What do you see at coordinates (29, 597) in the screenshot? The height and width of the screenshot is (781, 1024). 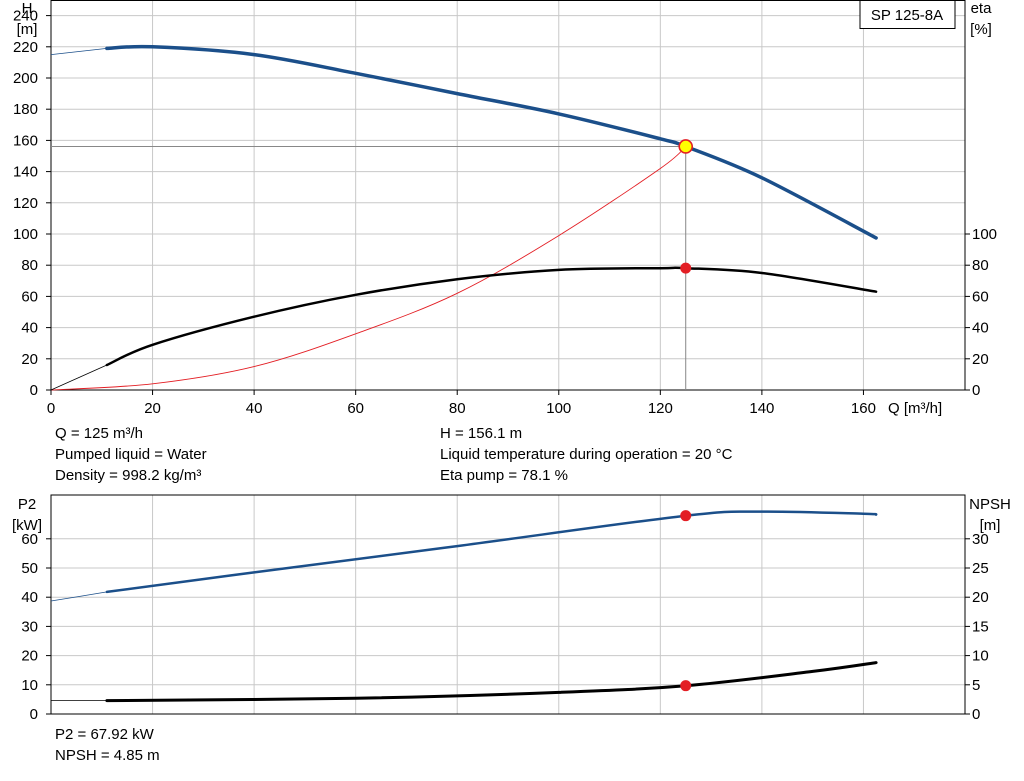 I see `p2-tick-label: 40` at bounding box center [29, 597].